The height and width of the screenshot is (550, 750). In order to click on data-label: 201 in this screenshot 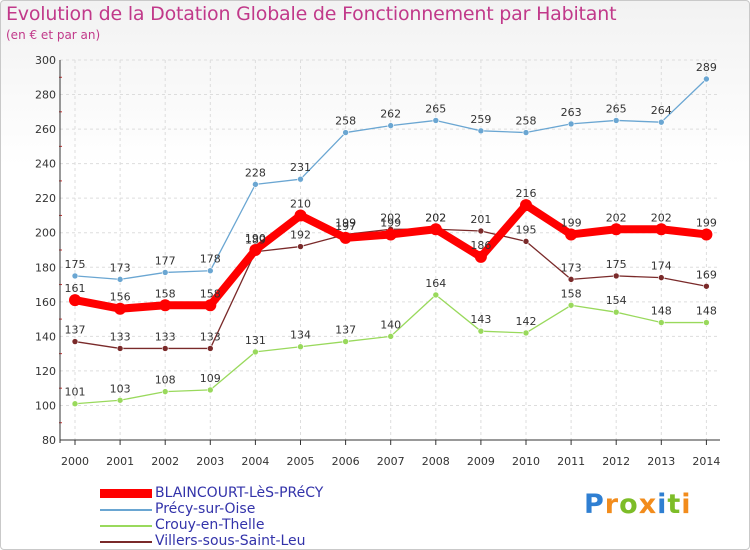, I will do `click(480, 219)`.